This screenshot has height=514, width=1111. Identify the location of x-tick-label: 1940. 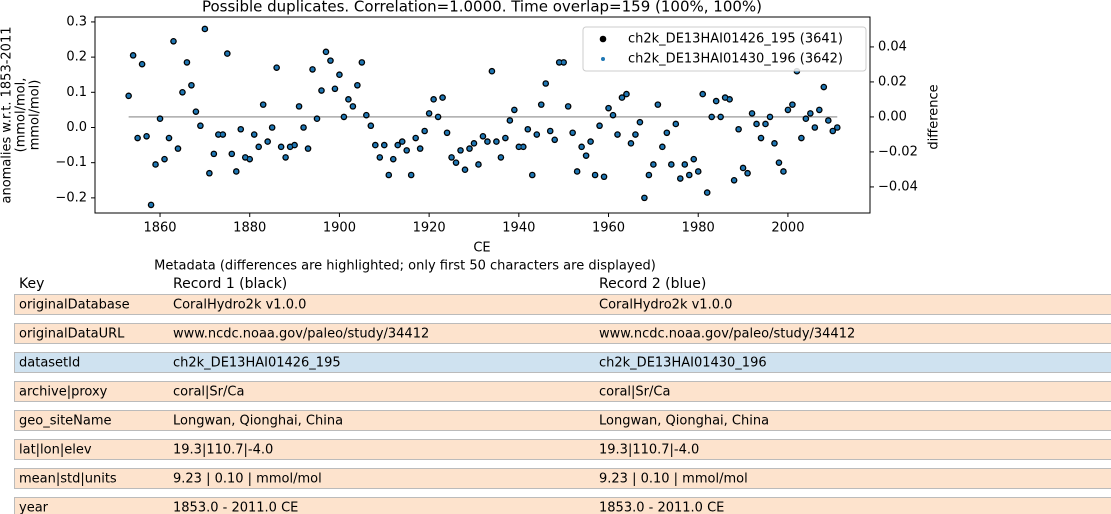
(518, 228).